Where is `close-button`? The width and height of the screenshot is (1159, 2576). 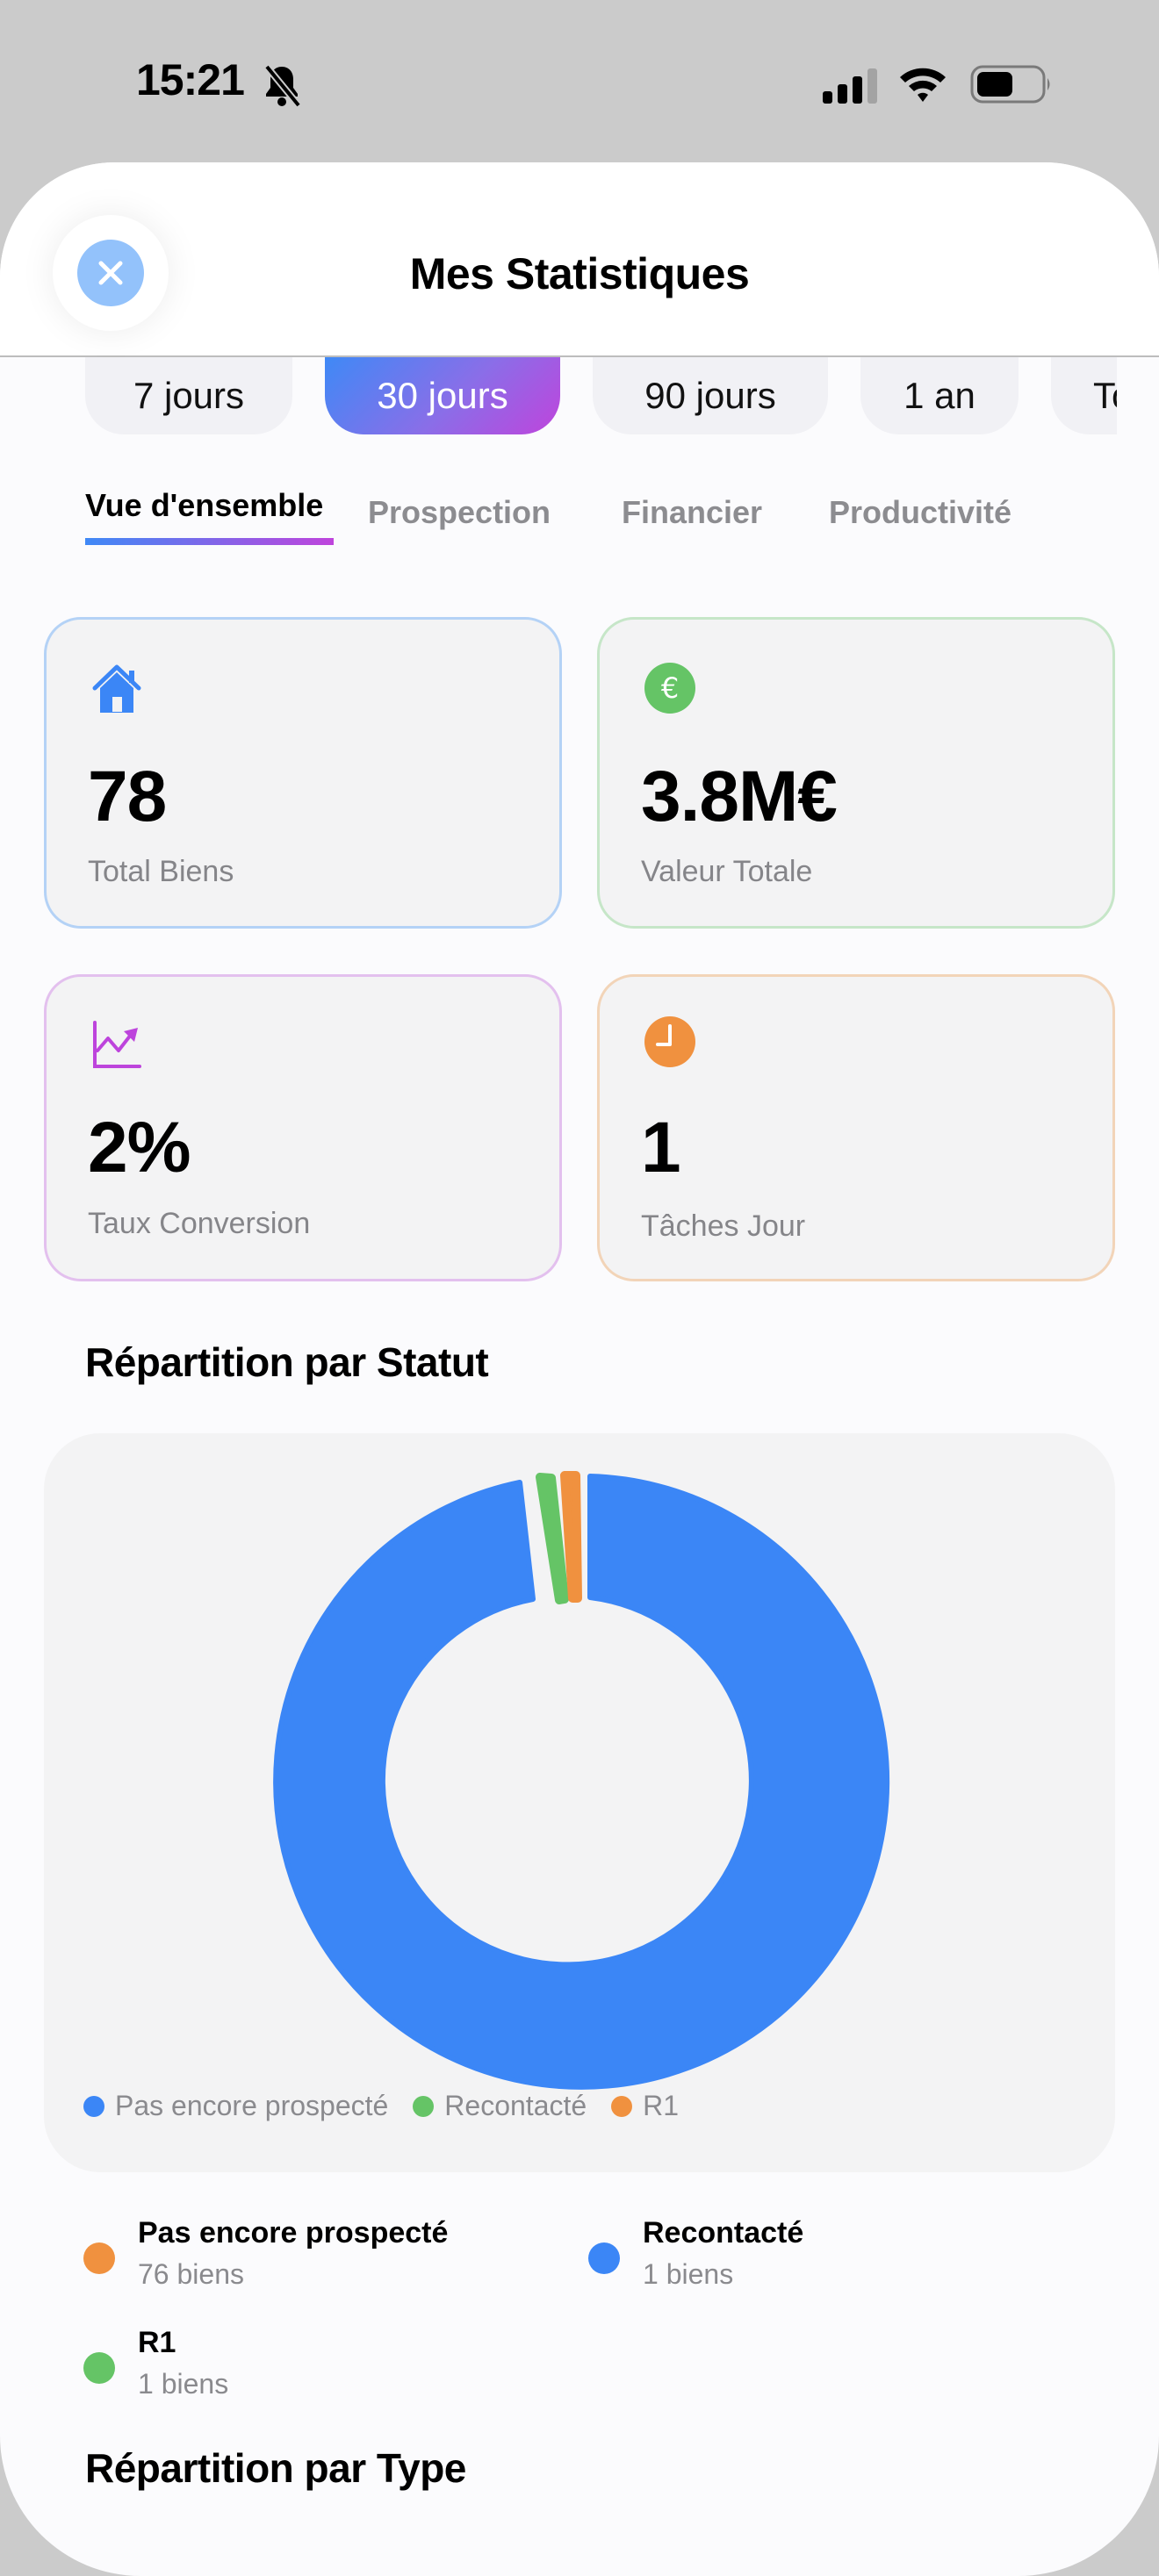
close-button is located at coordinates (111, 273).